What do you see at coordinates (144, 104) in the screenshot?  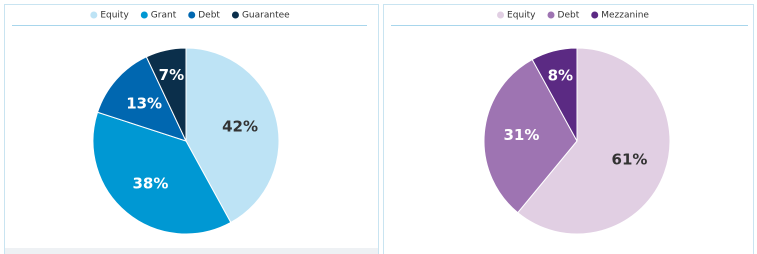 I see `data-label: 13%` at bounding box center [144, 104].